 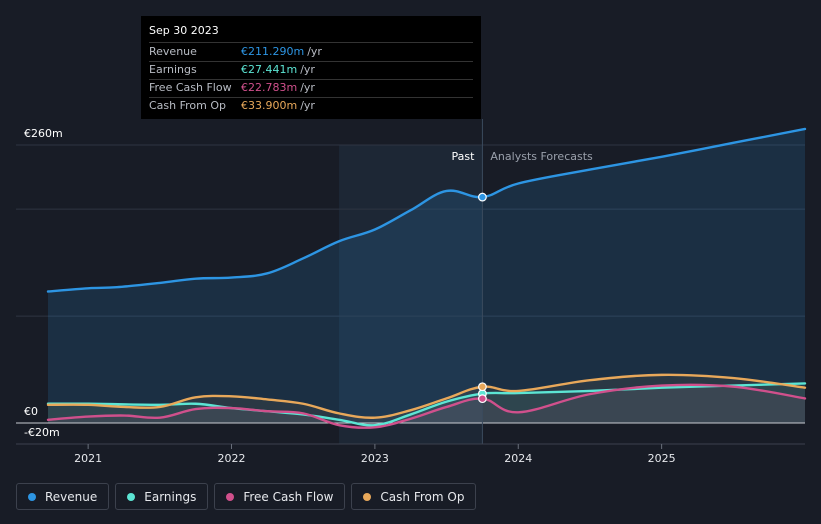 I want to click on tooltip-value: €27.441m, so click(x=269, y=69).